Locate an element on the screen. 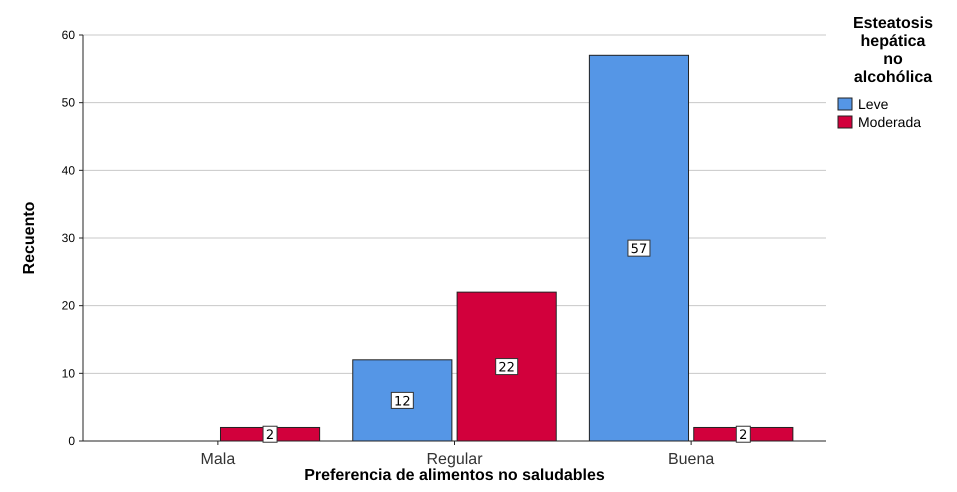 The width and height of the screenshot is (957, 492). data-label: 57 is located at coordinates (639, 250).